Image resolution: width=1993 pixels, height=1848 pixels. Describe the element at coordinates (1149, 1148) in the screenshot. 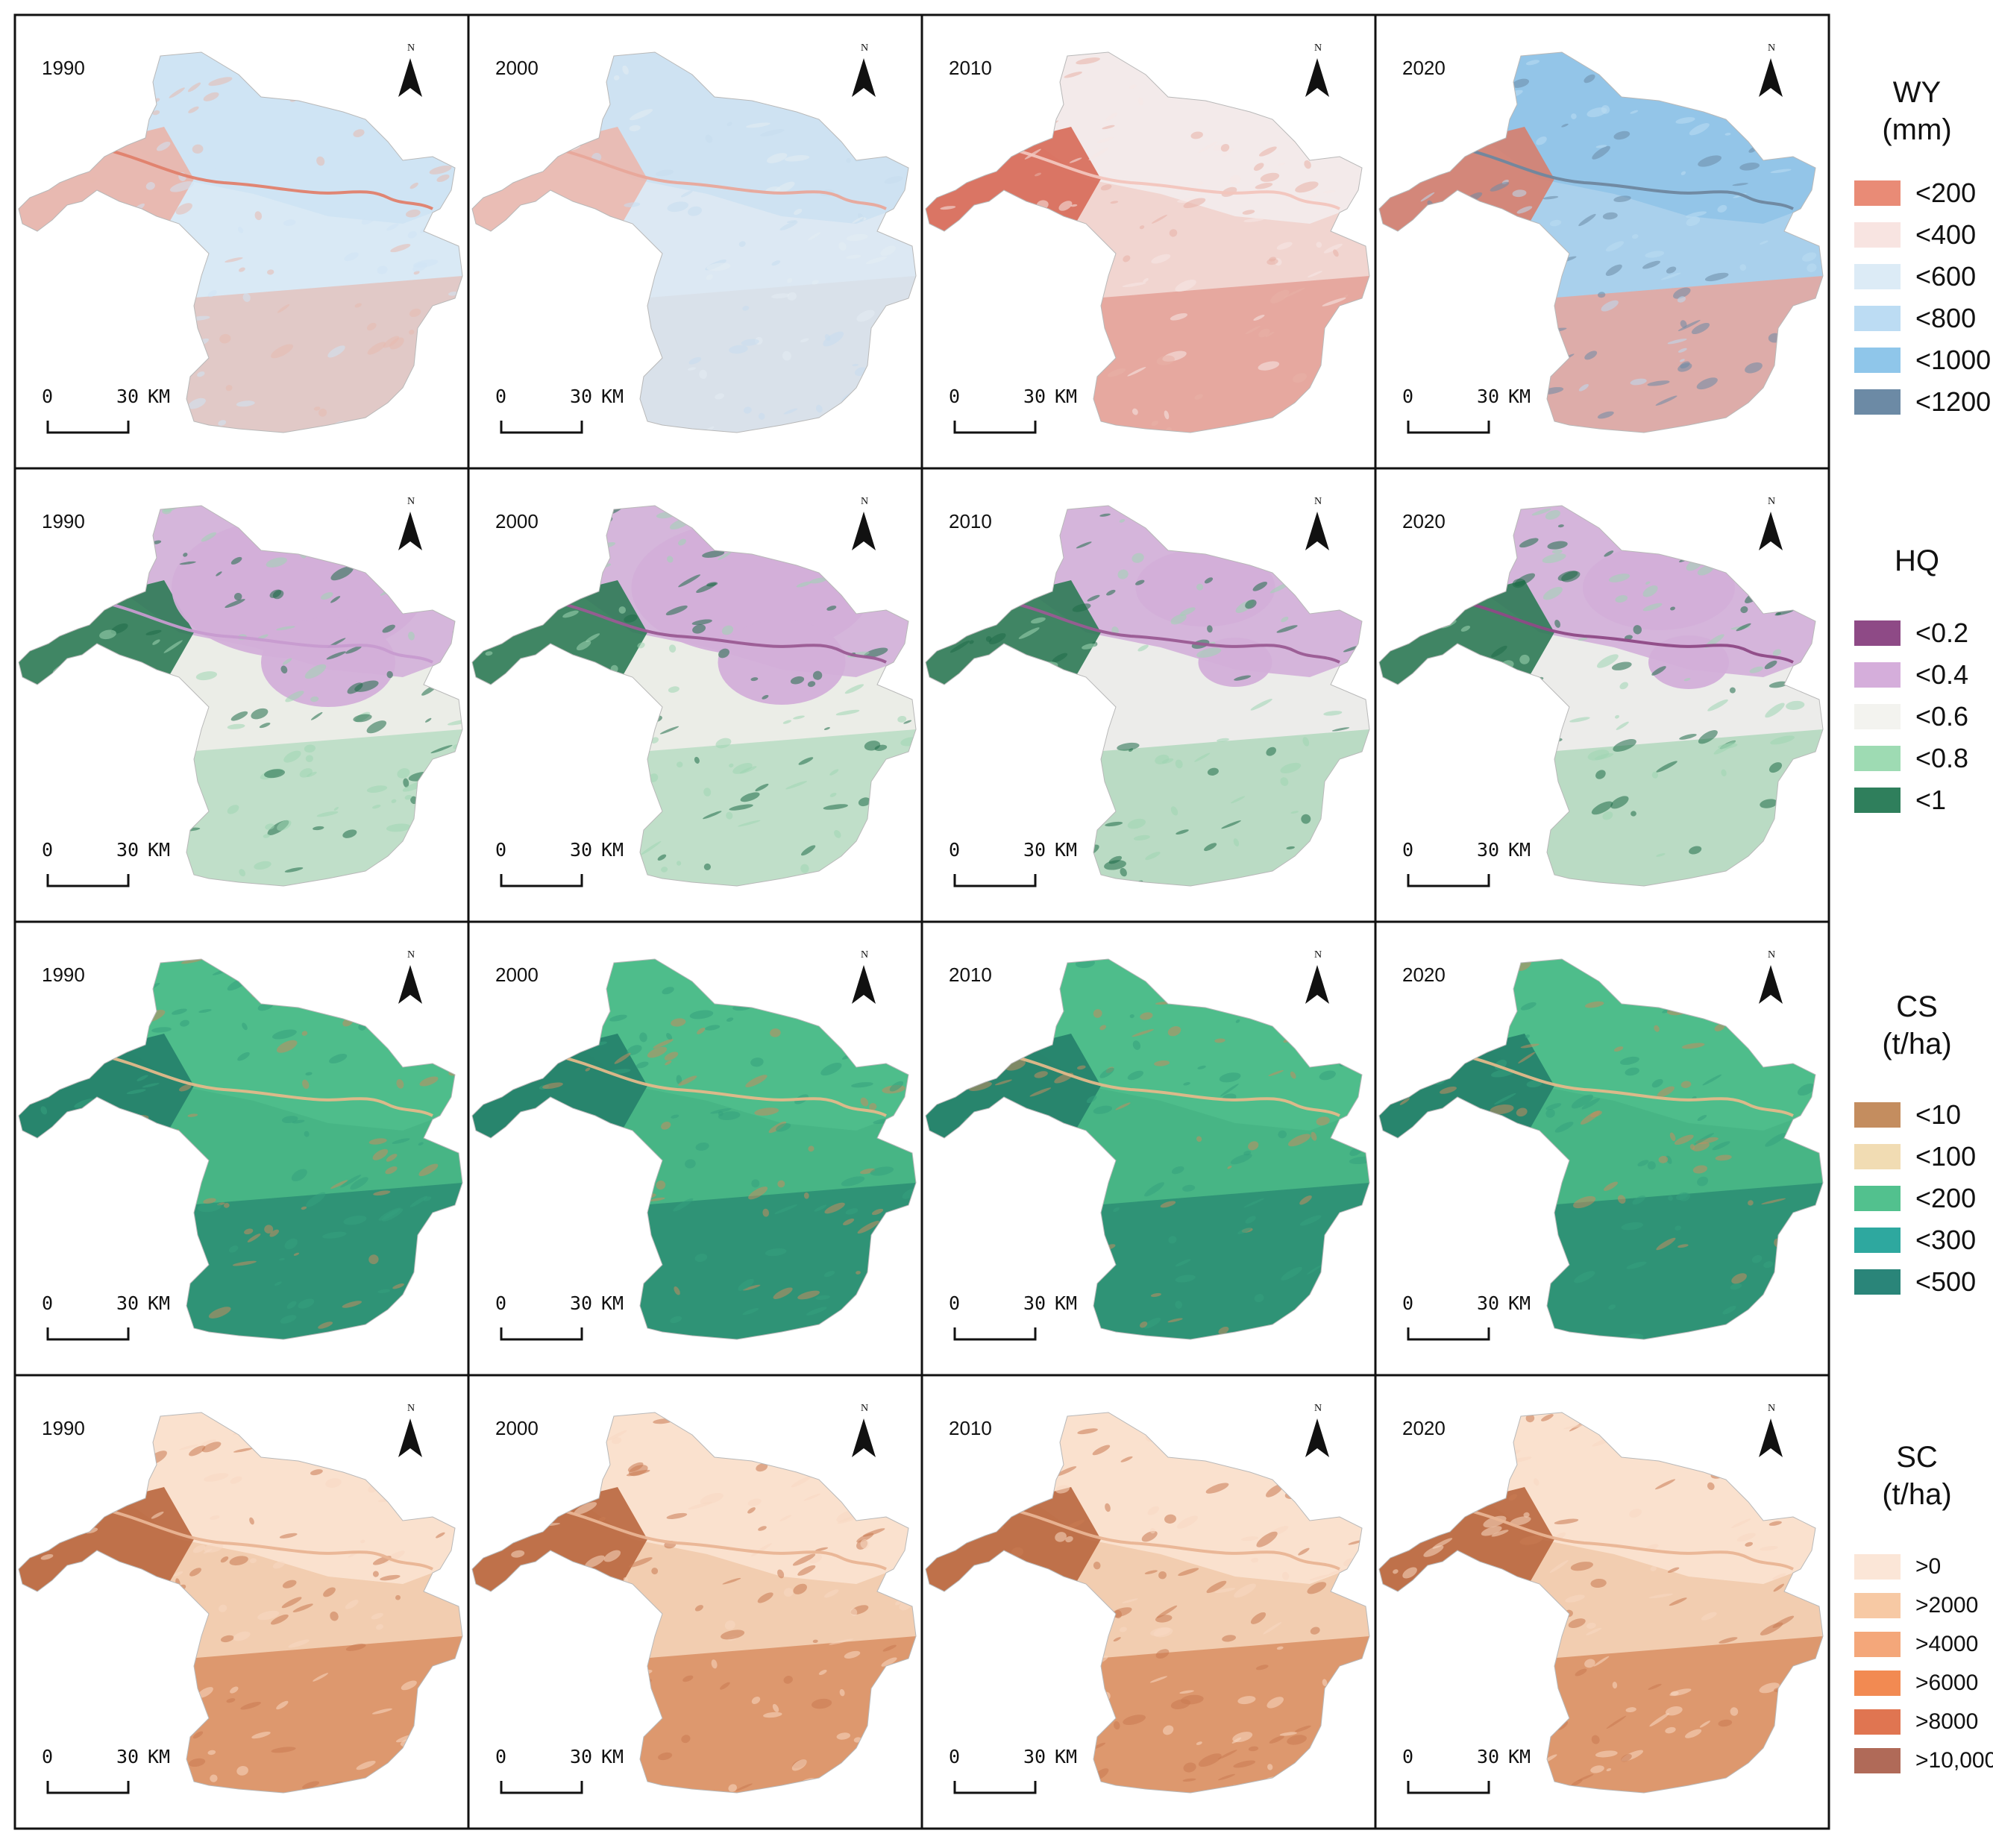

I see `panel-cs-2010: 2010 N 0 30 KM` at that location.